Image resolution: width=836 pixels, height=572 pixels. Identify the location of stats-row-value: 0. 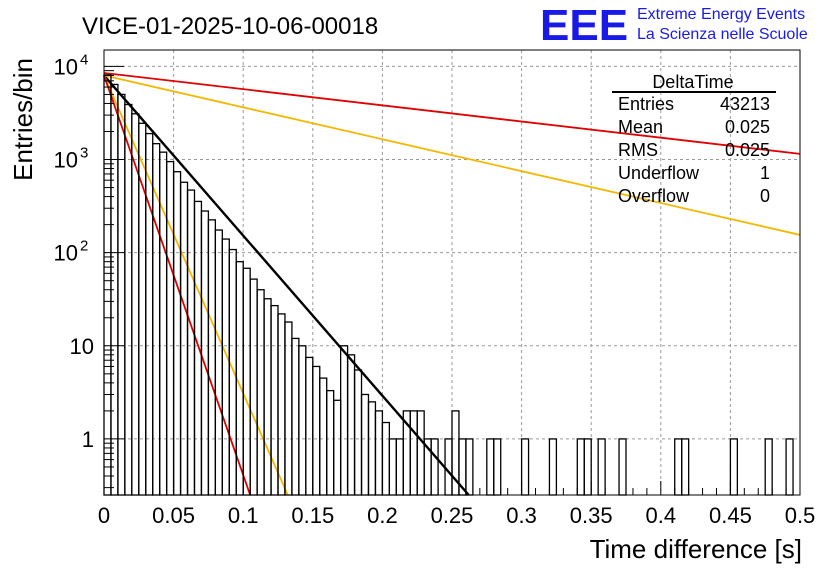
(765, 196).